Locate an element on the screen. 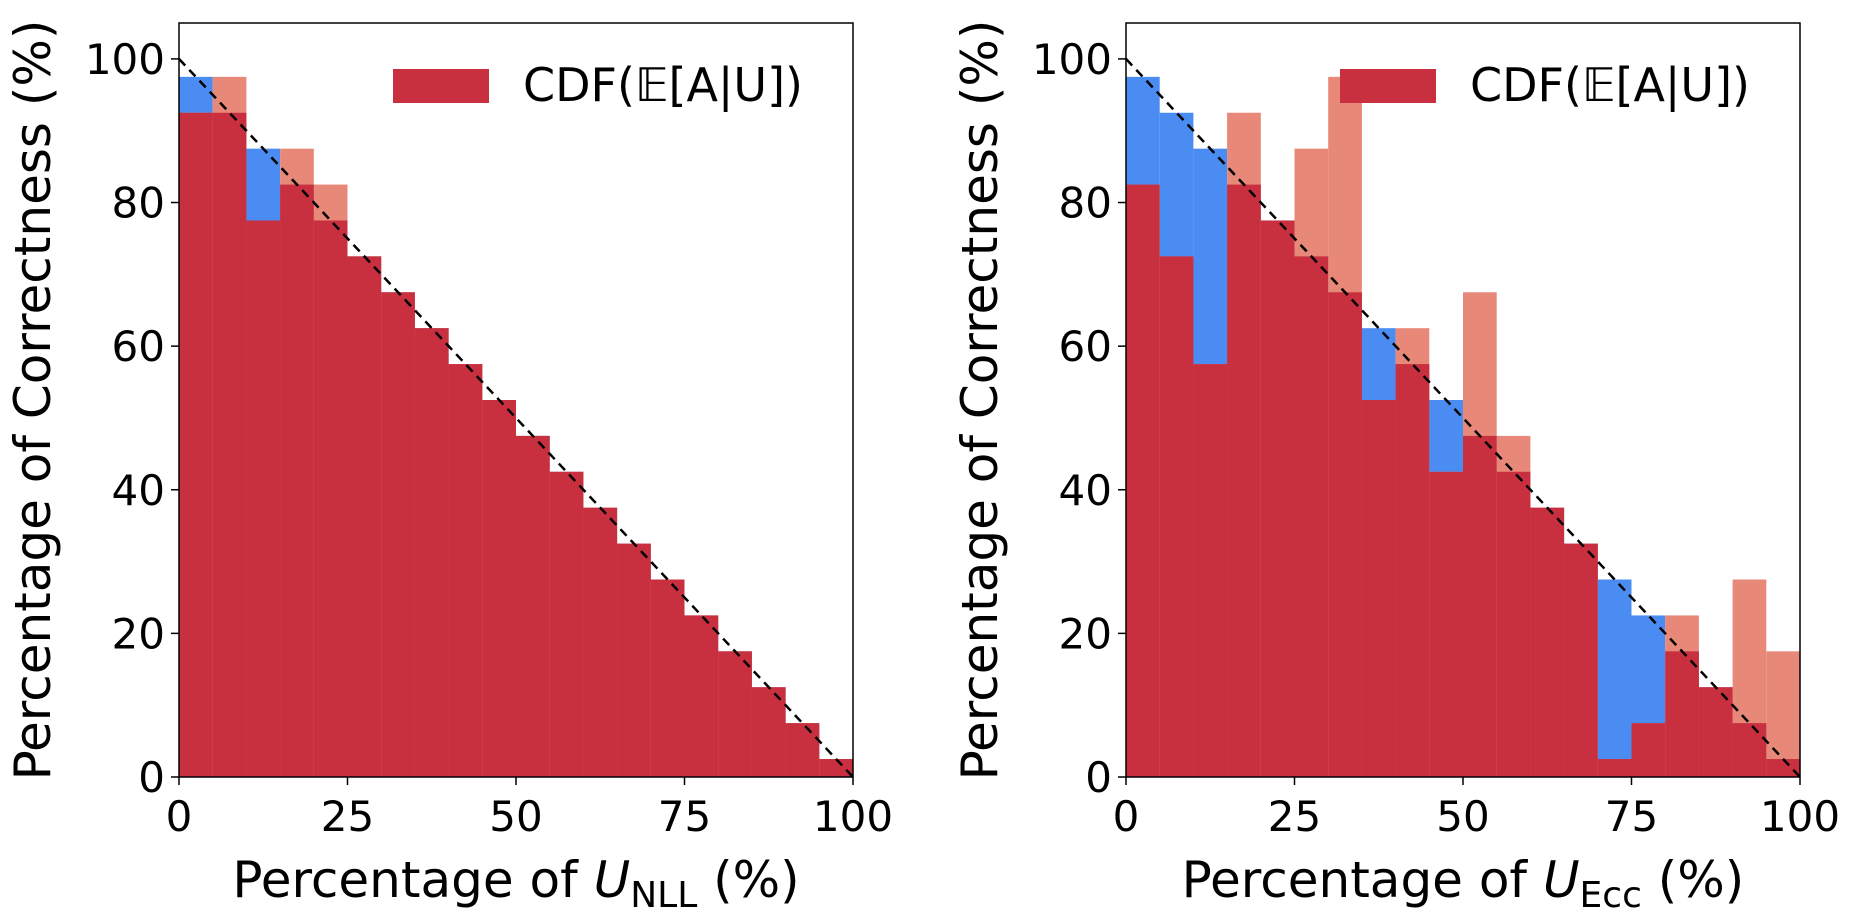 Image resolution: width=1862 pixels, height=922 pixels. under-bar is located at coordinates (1614, 678).